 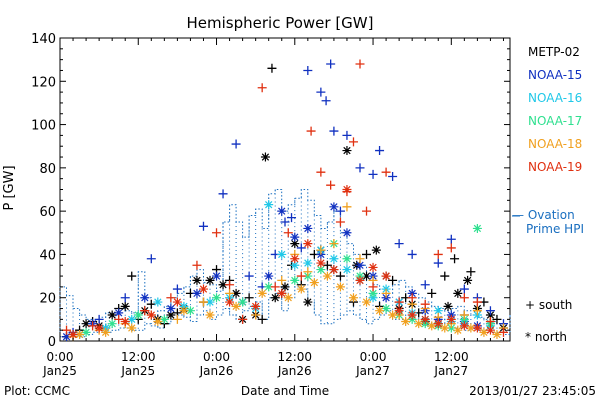 I want to click on y-tick-label: 60, so click(x=47, y=212).